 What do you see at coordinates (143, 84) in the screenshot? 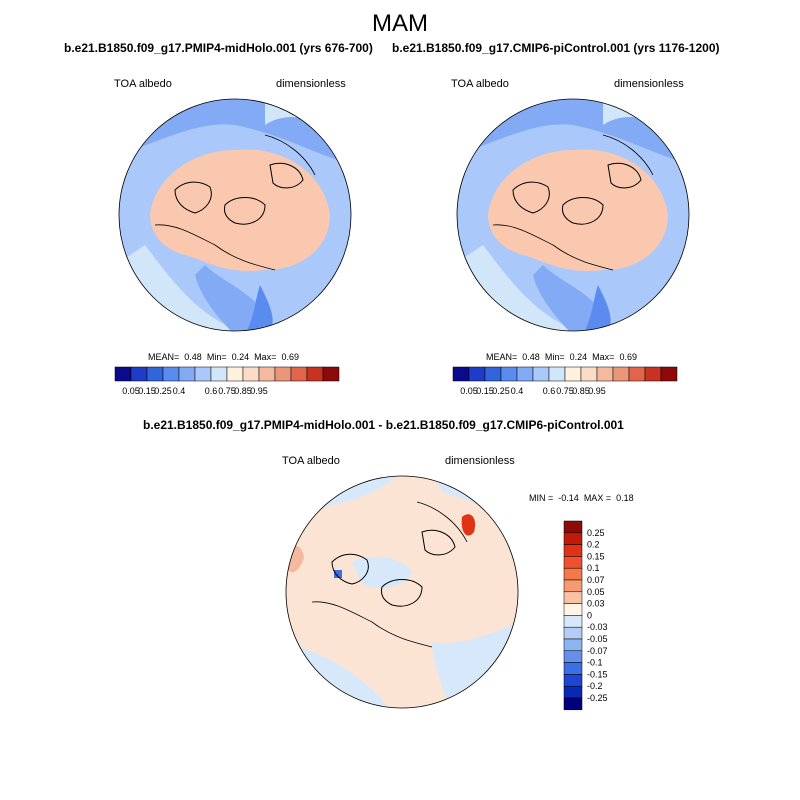
I see `panel-1-variable-label: TOA albedo` at bounding box center [143, 84].